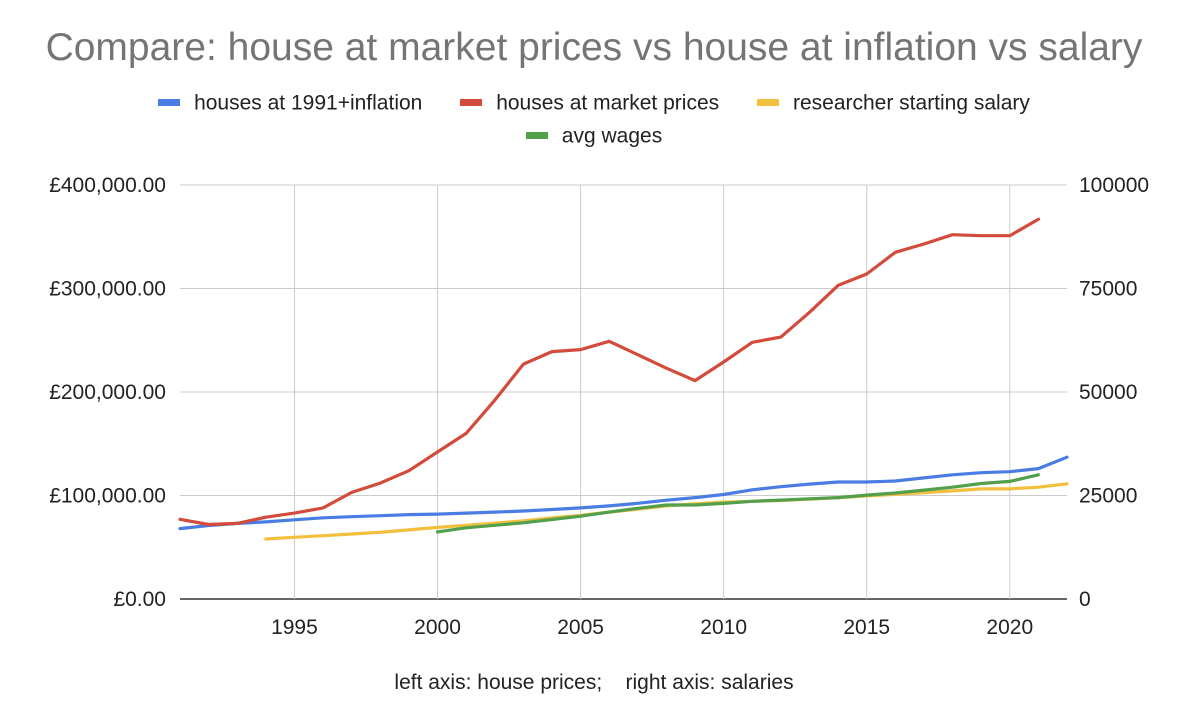 The image size is (1188, 722). Describe the element at coordinates (1085, 599) in the screenshot. I see `y-right-tick-label: 0` at that location.